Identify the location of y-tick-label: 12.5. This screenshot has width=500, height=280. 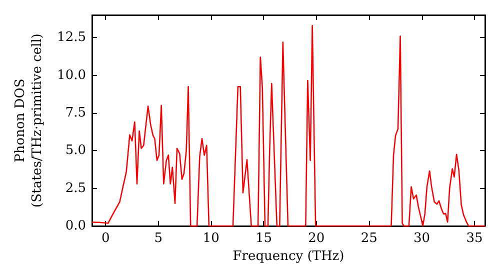
(71, 38).